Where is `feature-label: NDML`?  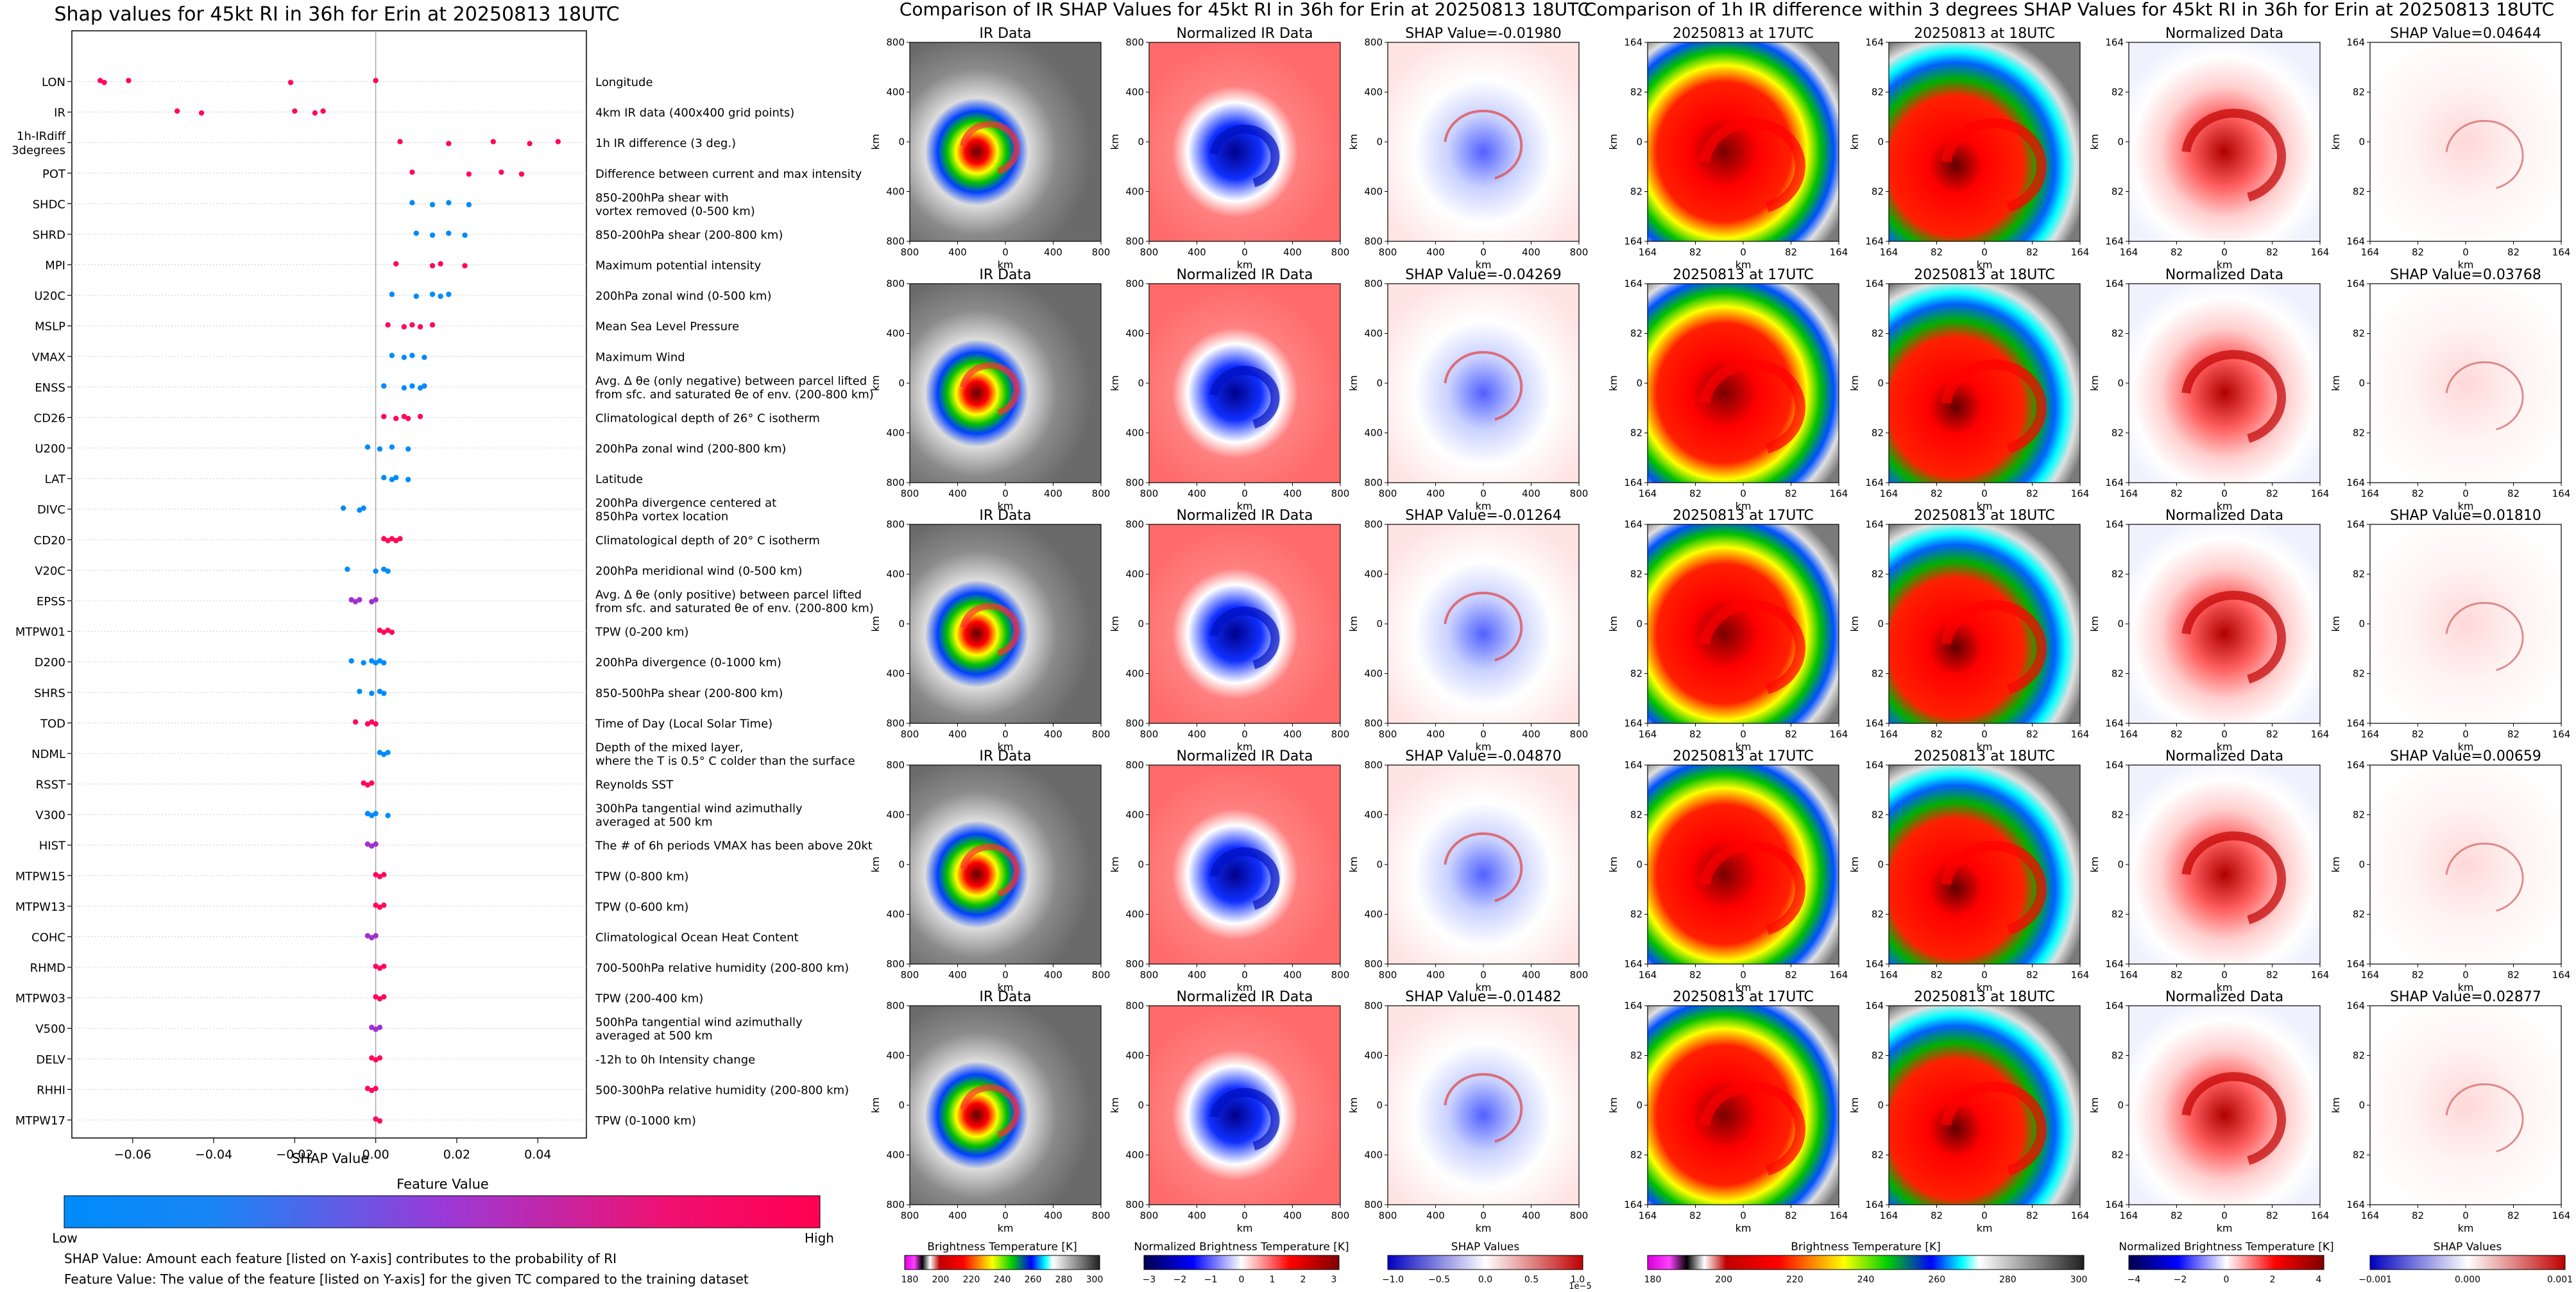 feature-label: NDML is located at coordinates (48, 754).